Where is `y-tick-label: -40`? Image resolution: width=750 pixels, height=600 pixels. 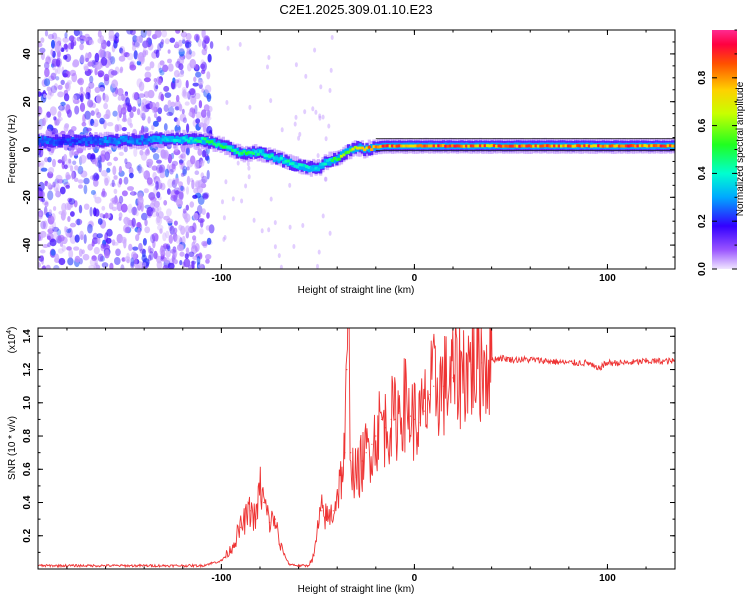 y-tick-label: -40 is located at coordinates (27, 244).